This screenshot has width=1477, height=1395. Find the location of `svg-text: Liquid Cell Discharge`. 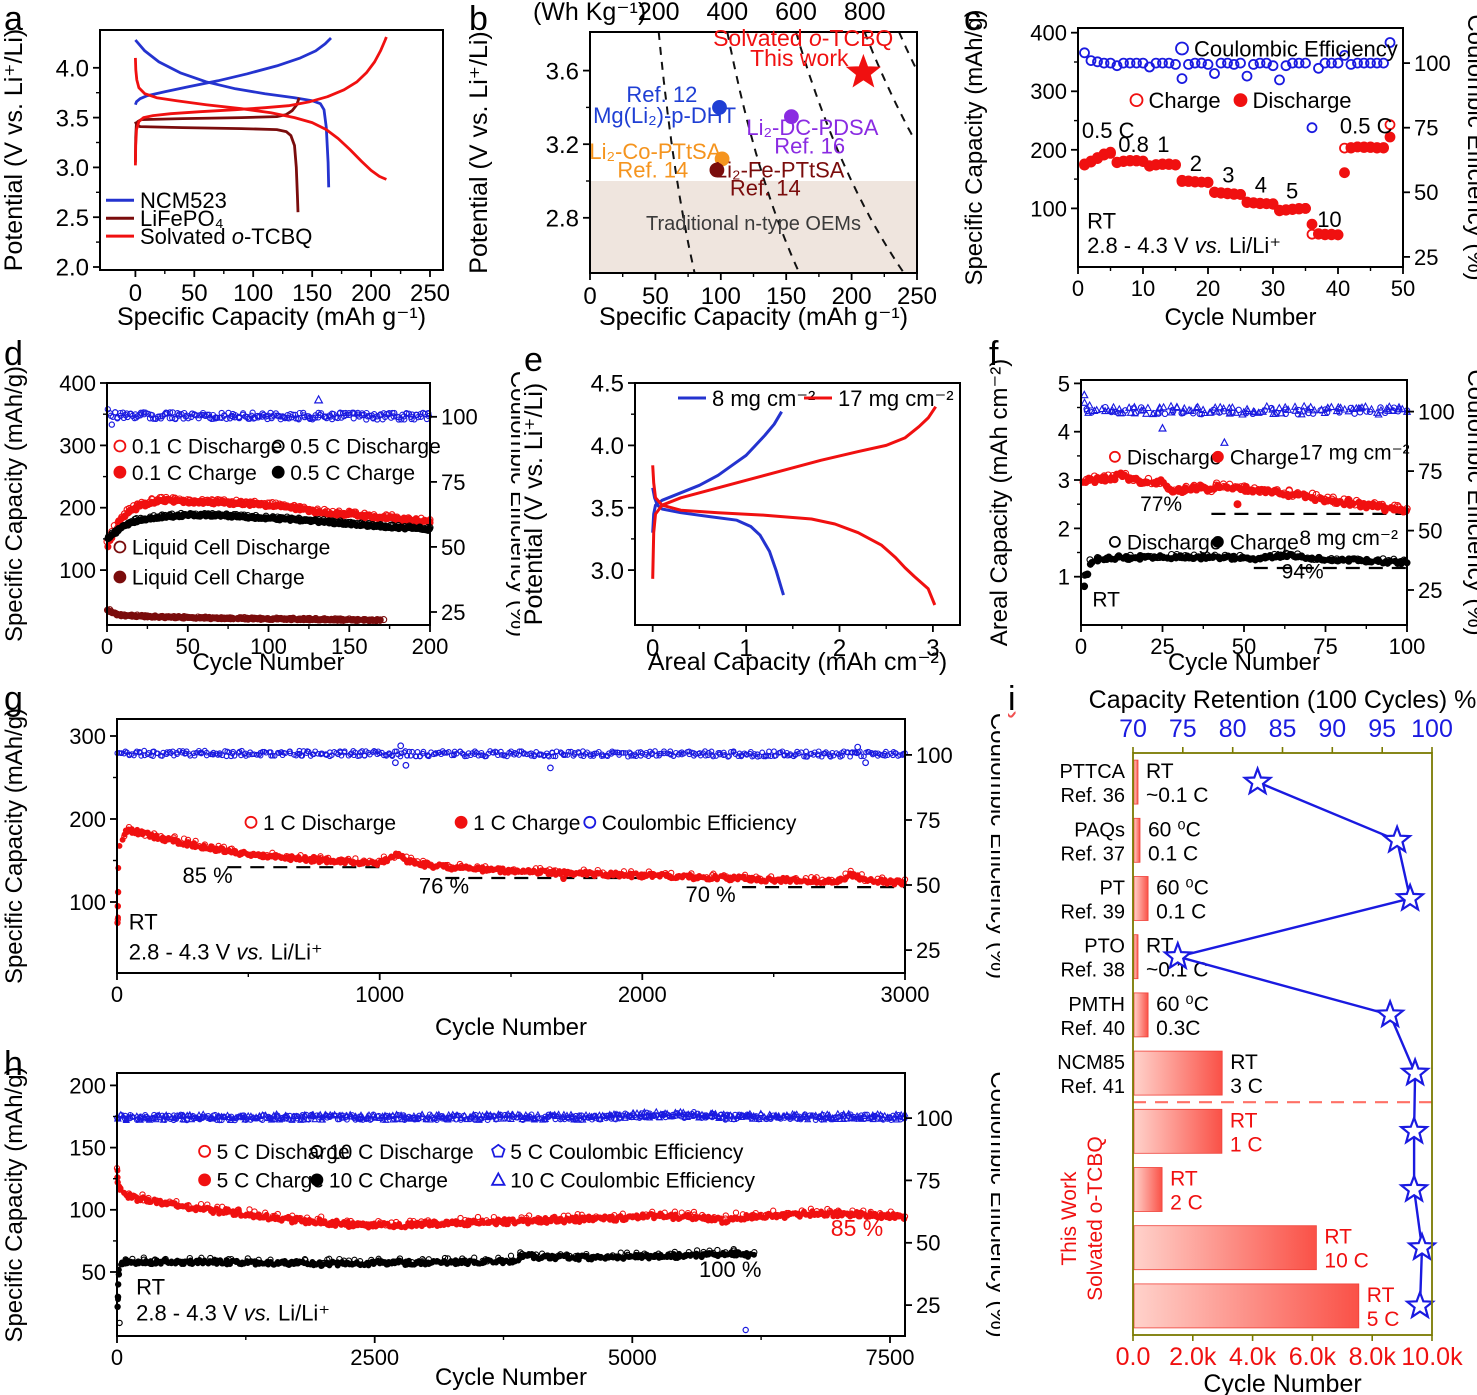

svg-text: Liquid Cell Discharge is located at coordinates (231, 548).